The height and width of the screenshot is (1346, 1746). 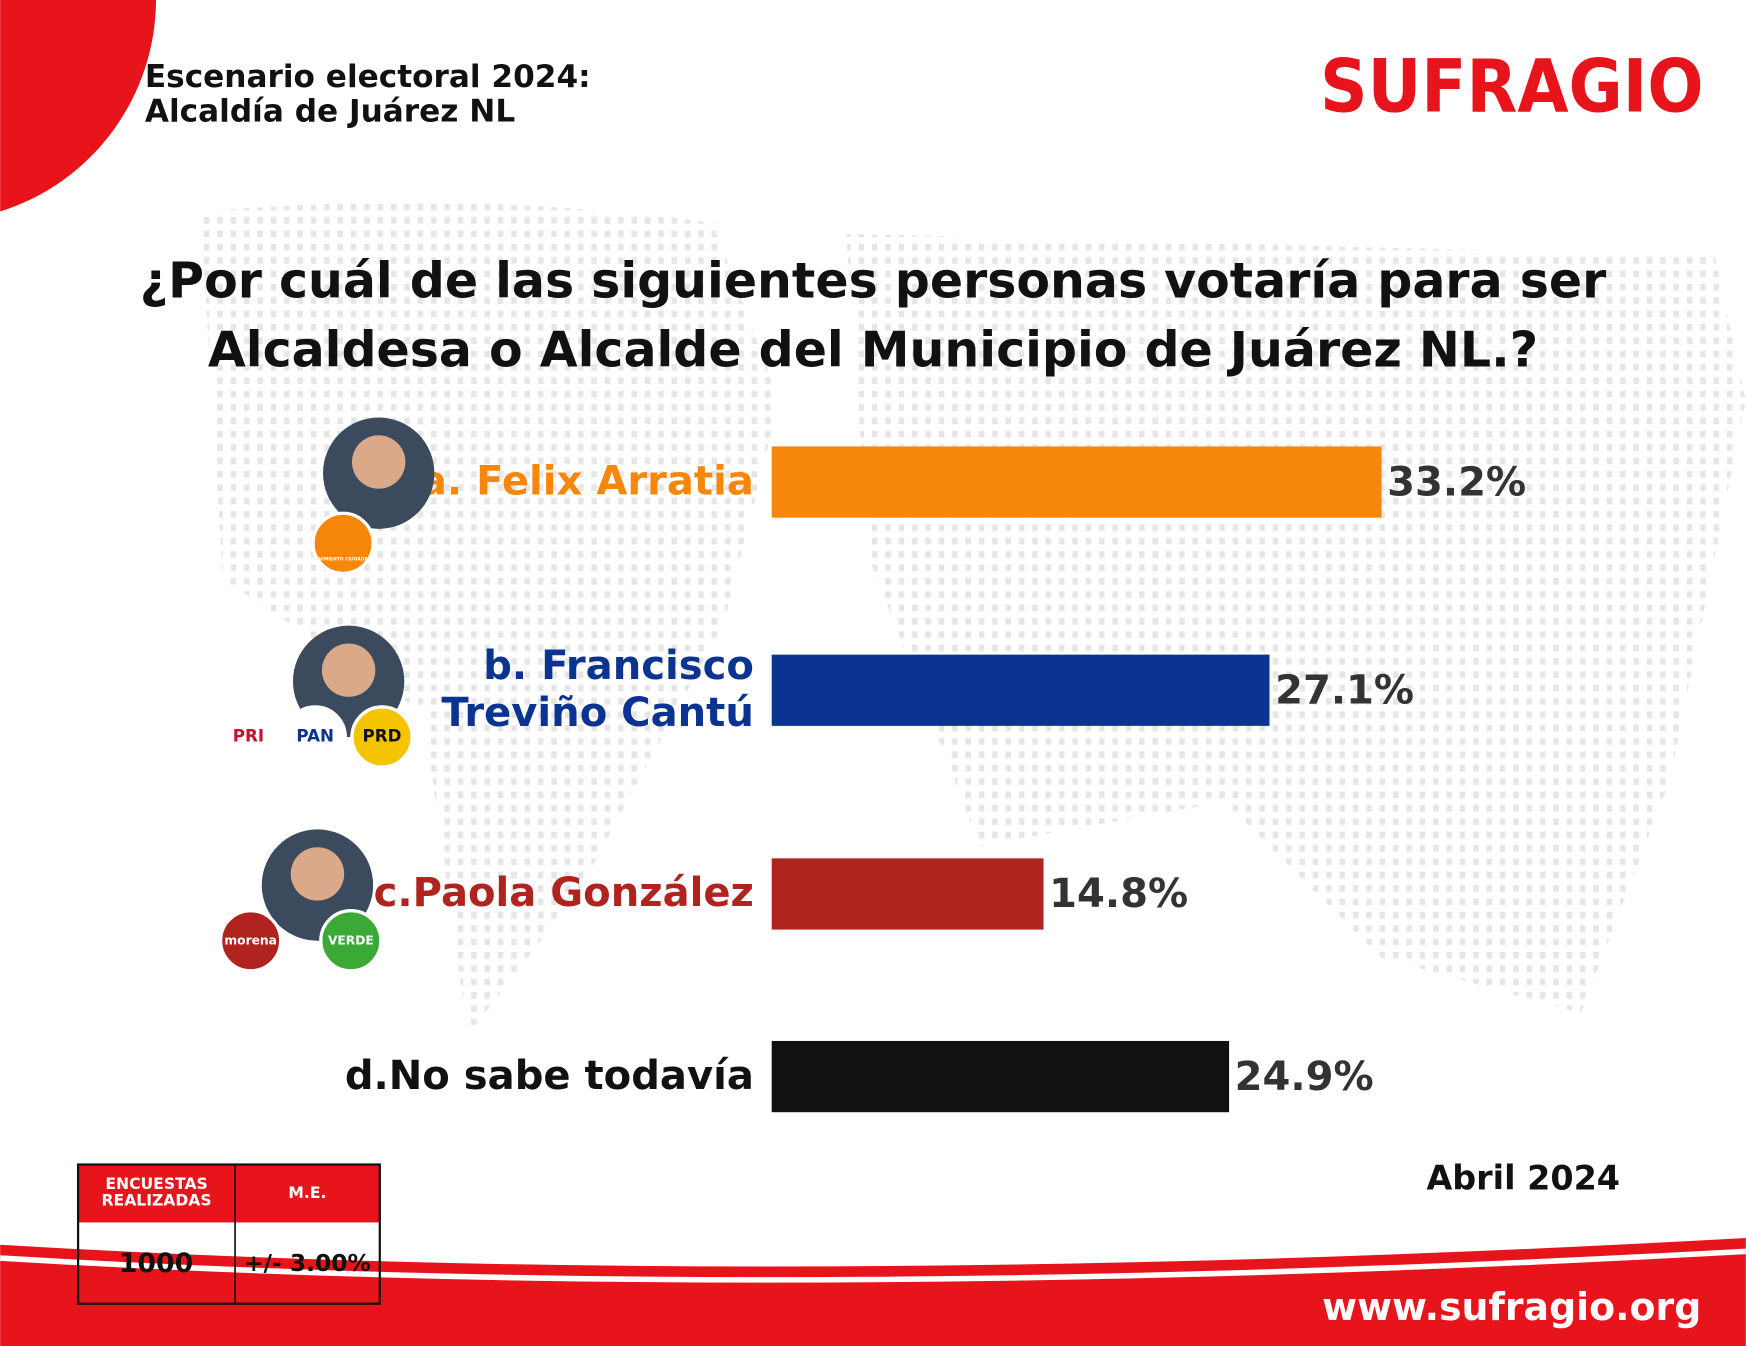 I want to click on category-box: a. Felix Arratia, so click(x=586, y=481).